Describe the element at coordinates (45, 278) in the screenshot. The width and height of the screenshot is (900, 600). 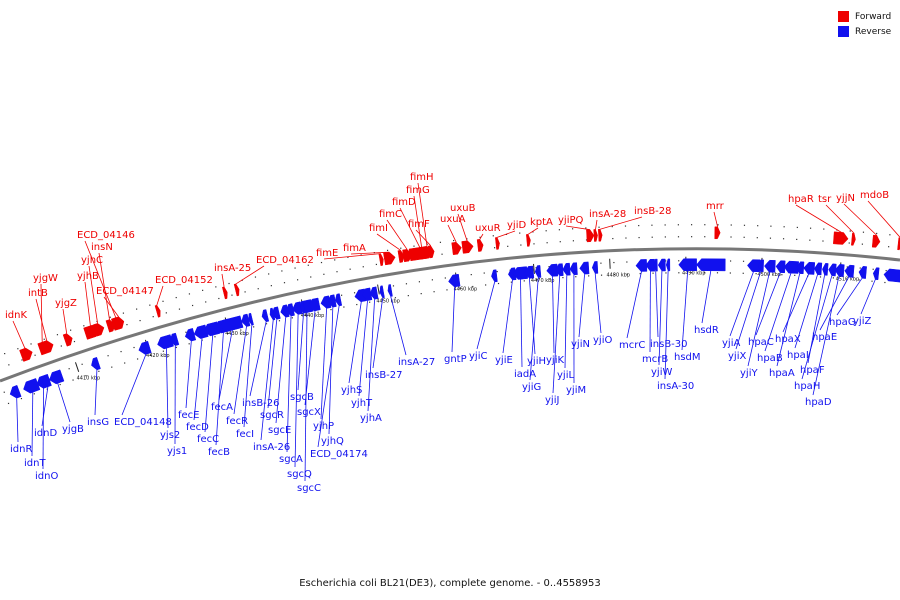
I see `gene-label-yjgW: yjgW` at that location.